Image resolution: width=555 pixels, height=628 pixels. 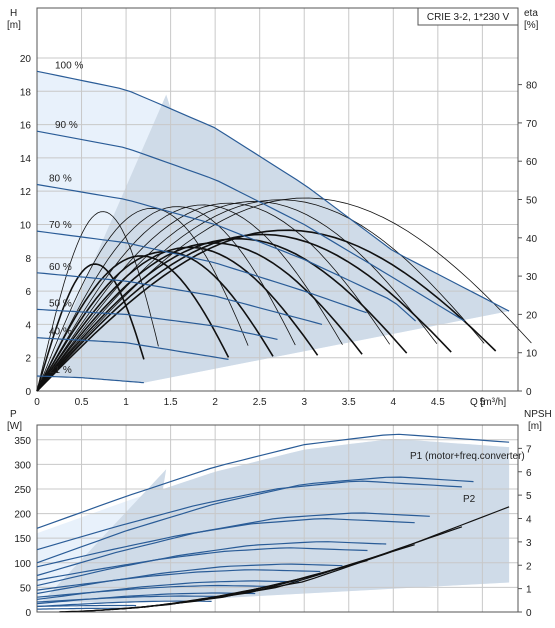 What do you see at coordinates (532, 86) in the screenshot?
I see `y-tick-label-right: 80` at bounding box center [532, 86].